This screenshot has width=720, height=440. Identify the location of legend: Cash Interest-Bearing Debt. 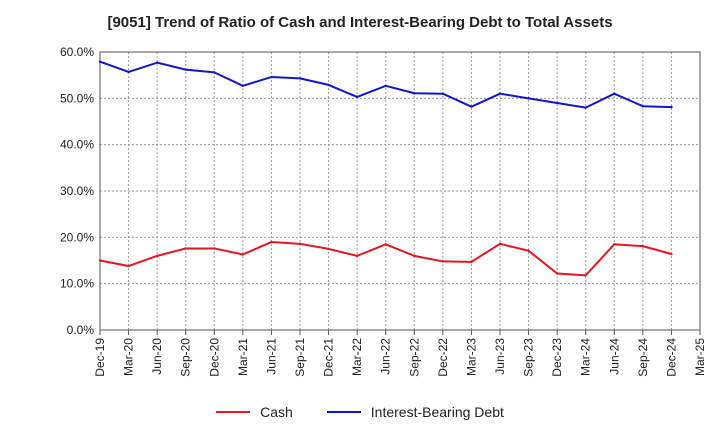
(360, 412).